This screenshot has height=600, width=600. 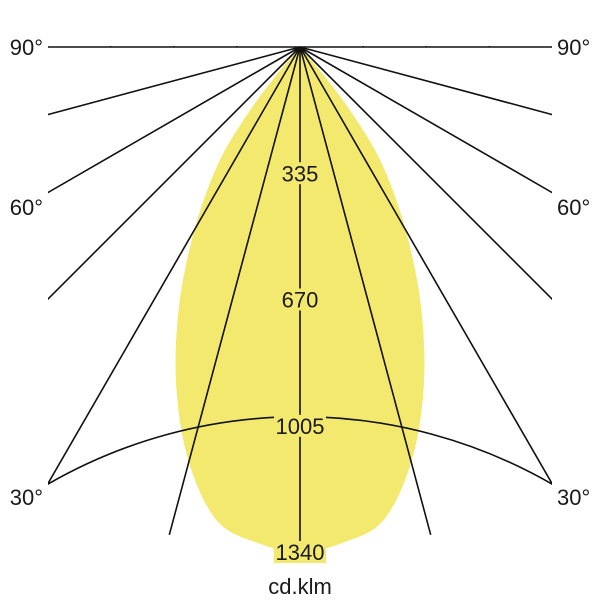 I want to click on angle-label-left: 30°, so click(x=26, y=497).